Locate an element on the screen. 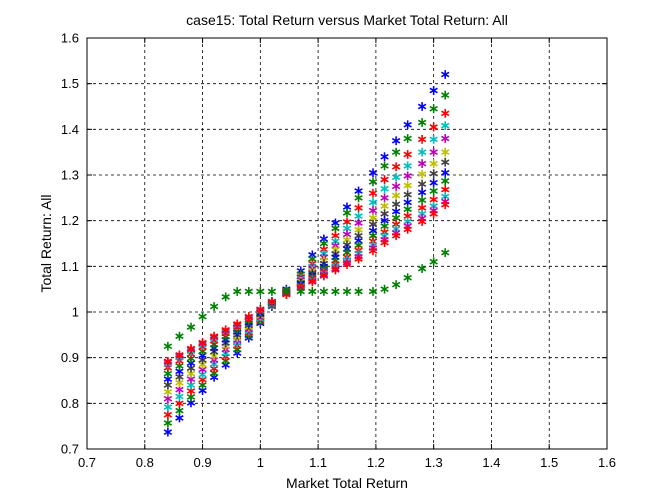 The height and width of the screenshot is (504, 672). x-tick-label: 1.3 is located at coordinates (434, 462).